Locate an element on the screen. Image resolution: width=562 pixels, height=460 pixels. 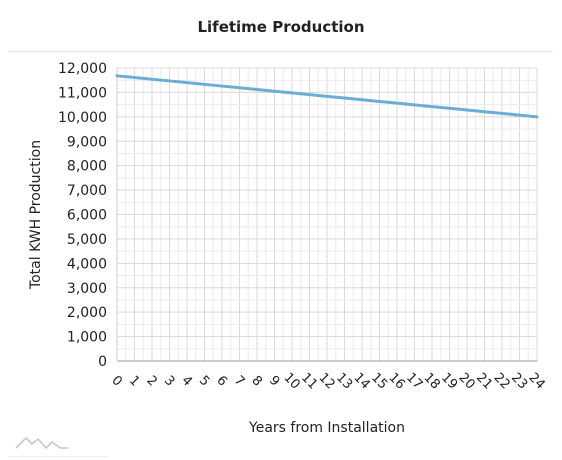
y-tick-label: 4,000 is located at coordinates (87, 264).